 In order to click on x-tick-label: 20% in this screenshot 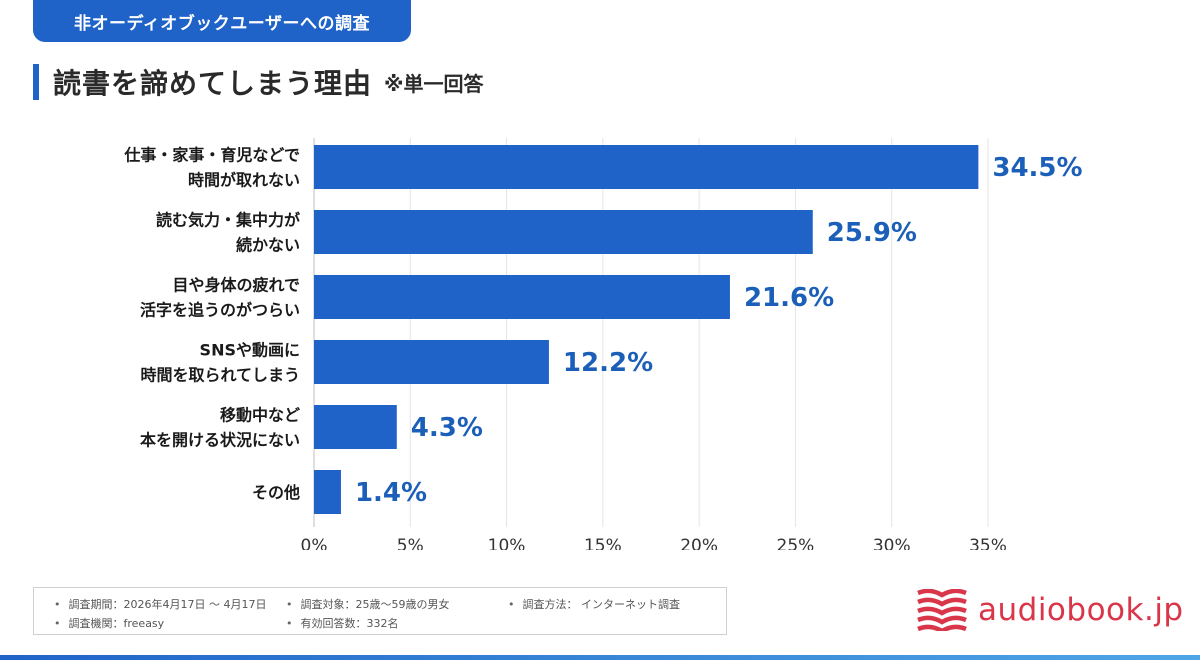, I will do `click(699, 543)`.